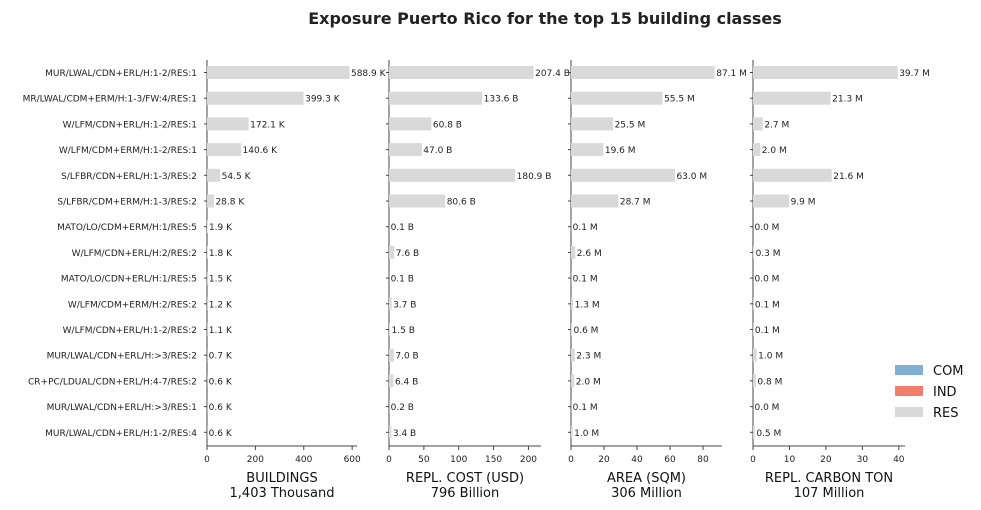 This screenshot has width=981, height=510. Describe the element at coordinates (221, 228) in the screenshot. I see `bar-value-label: 1.9 K` at that location.